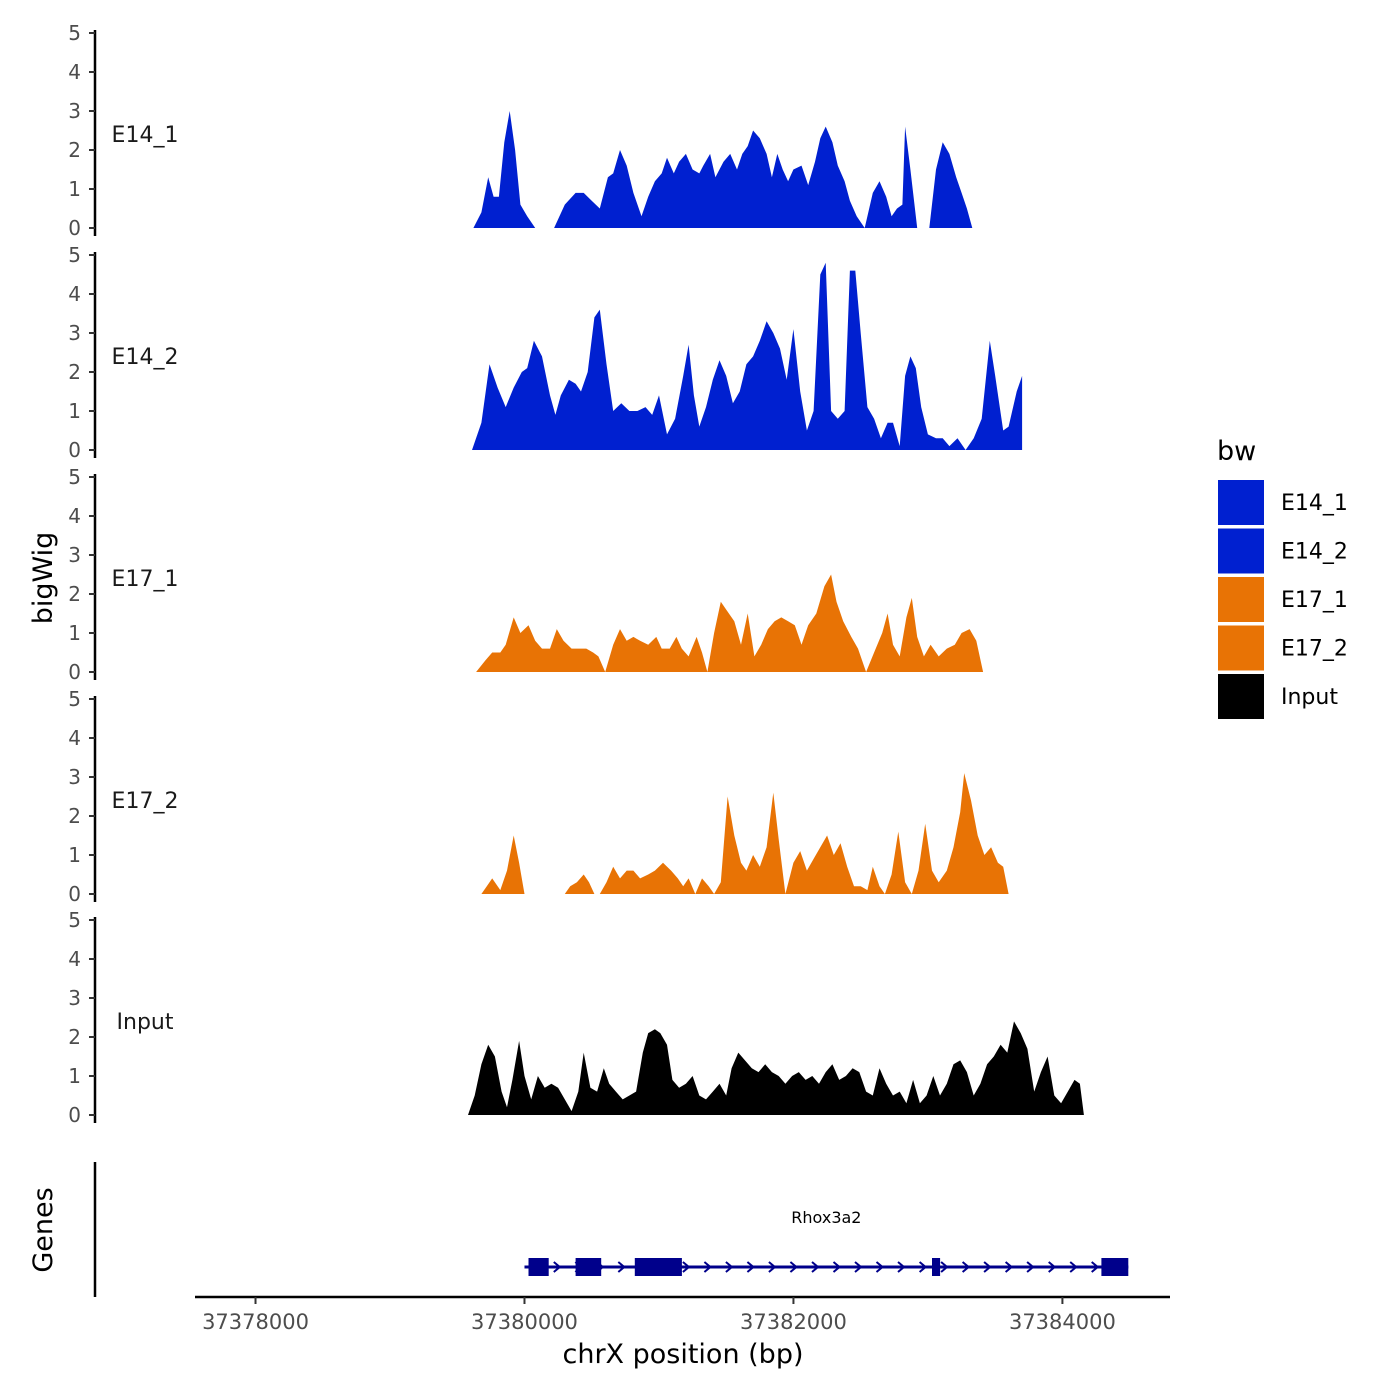 This screenshot has width=1400, height=1400. Describe the element at coordinates (611, 1229) in the screenshot. I see `gene-panel: Rhox3a2` at that location.